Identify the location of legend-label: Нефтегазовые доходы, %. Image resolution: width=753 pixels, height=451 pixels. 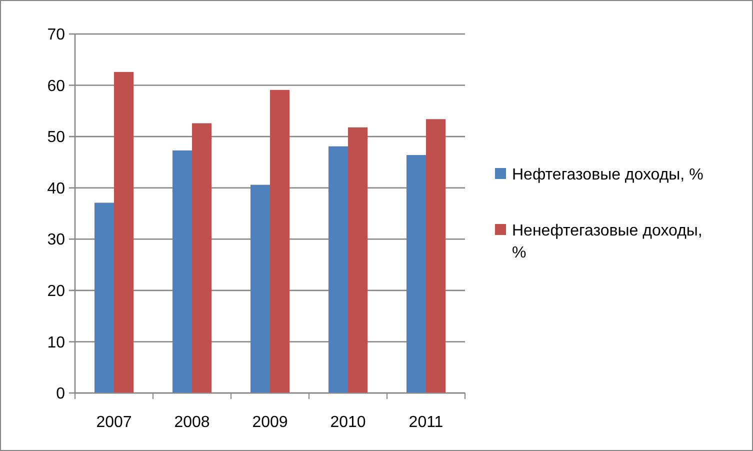
(608, 175).